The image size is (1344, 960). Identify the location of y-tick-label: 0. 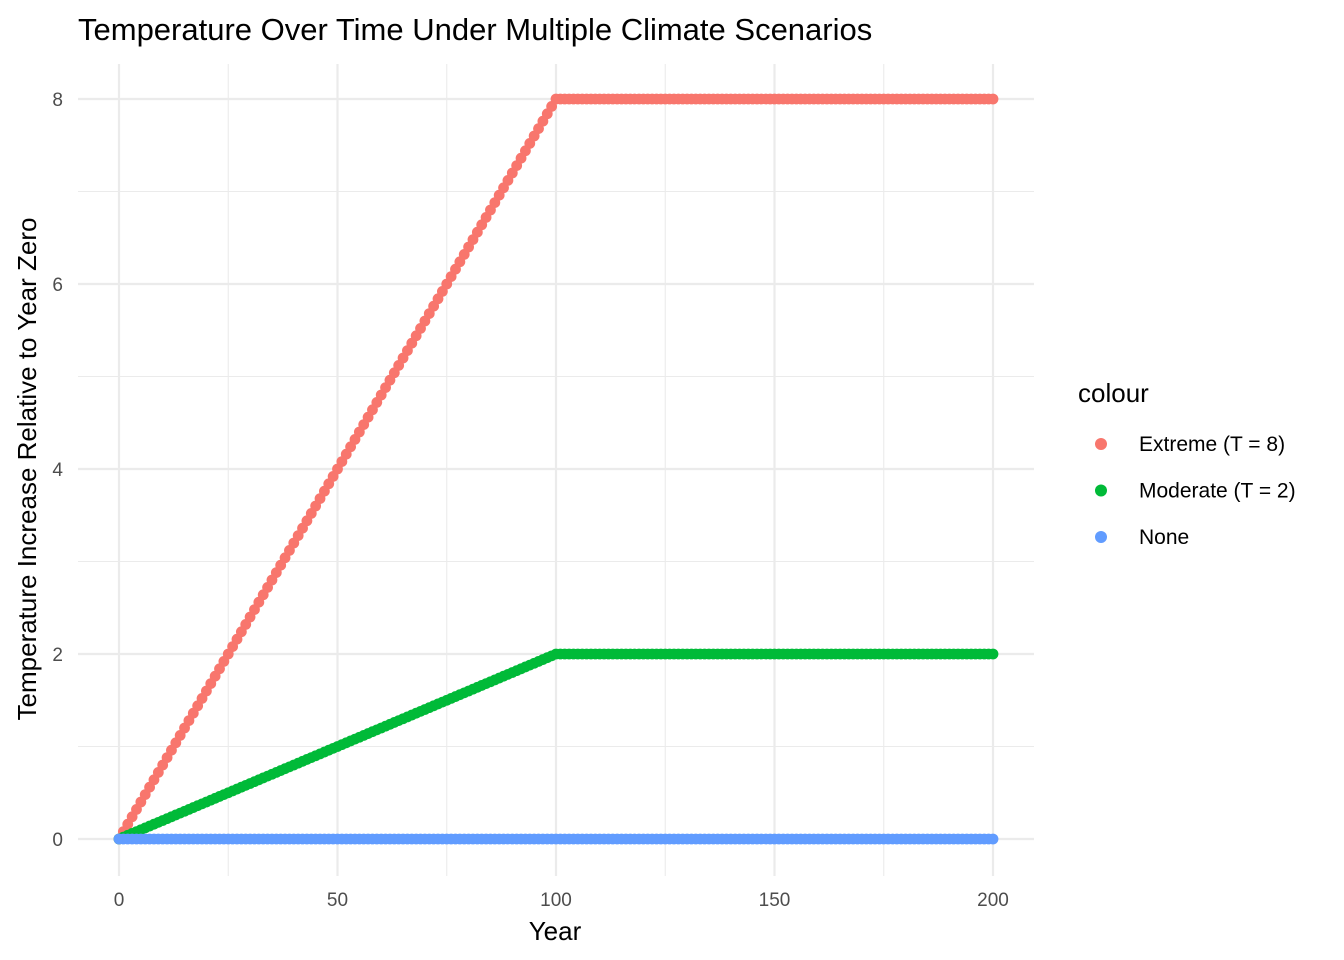
(57, 840).